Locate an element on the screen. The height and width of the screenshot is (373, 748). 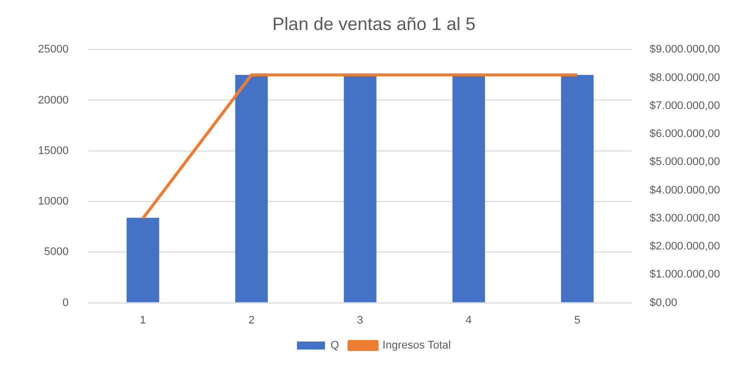
y-tick-label: 5000 is located at coordinates (56, 252).